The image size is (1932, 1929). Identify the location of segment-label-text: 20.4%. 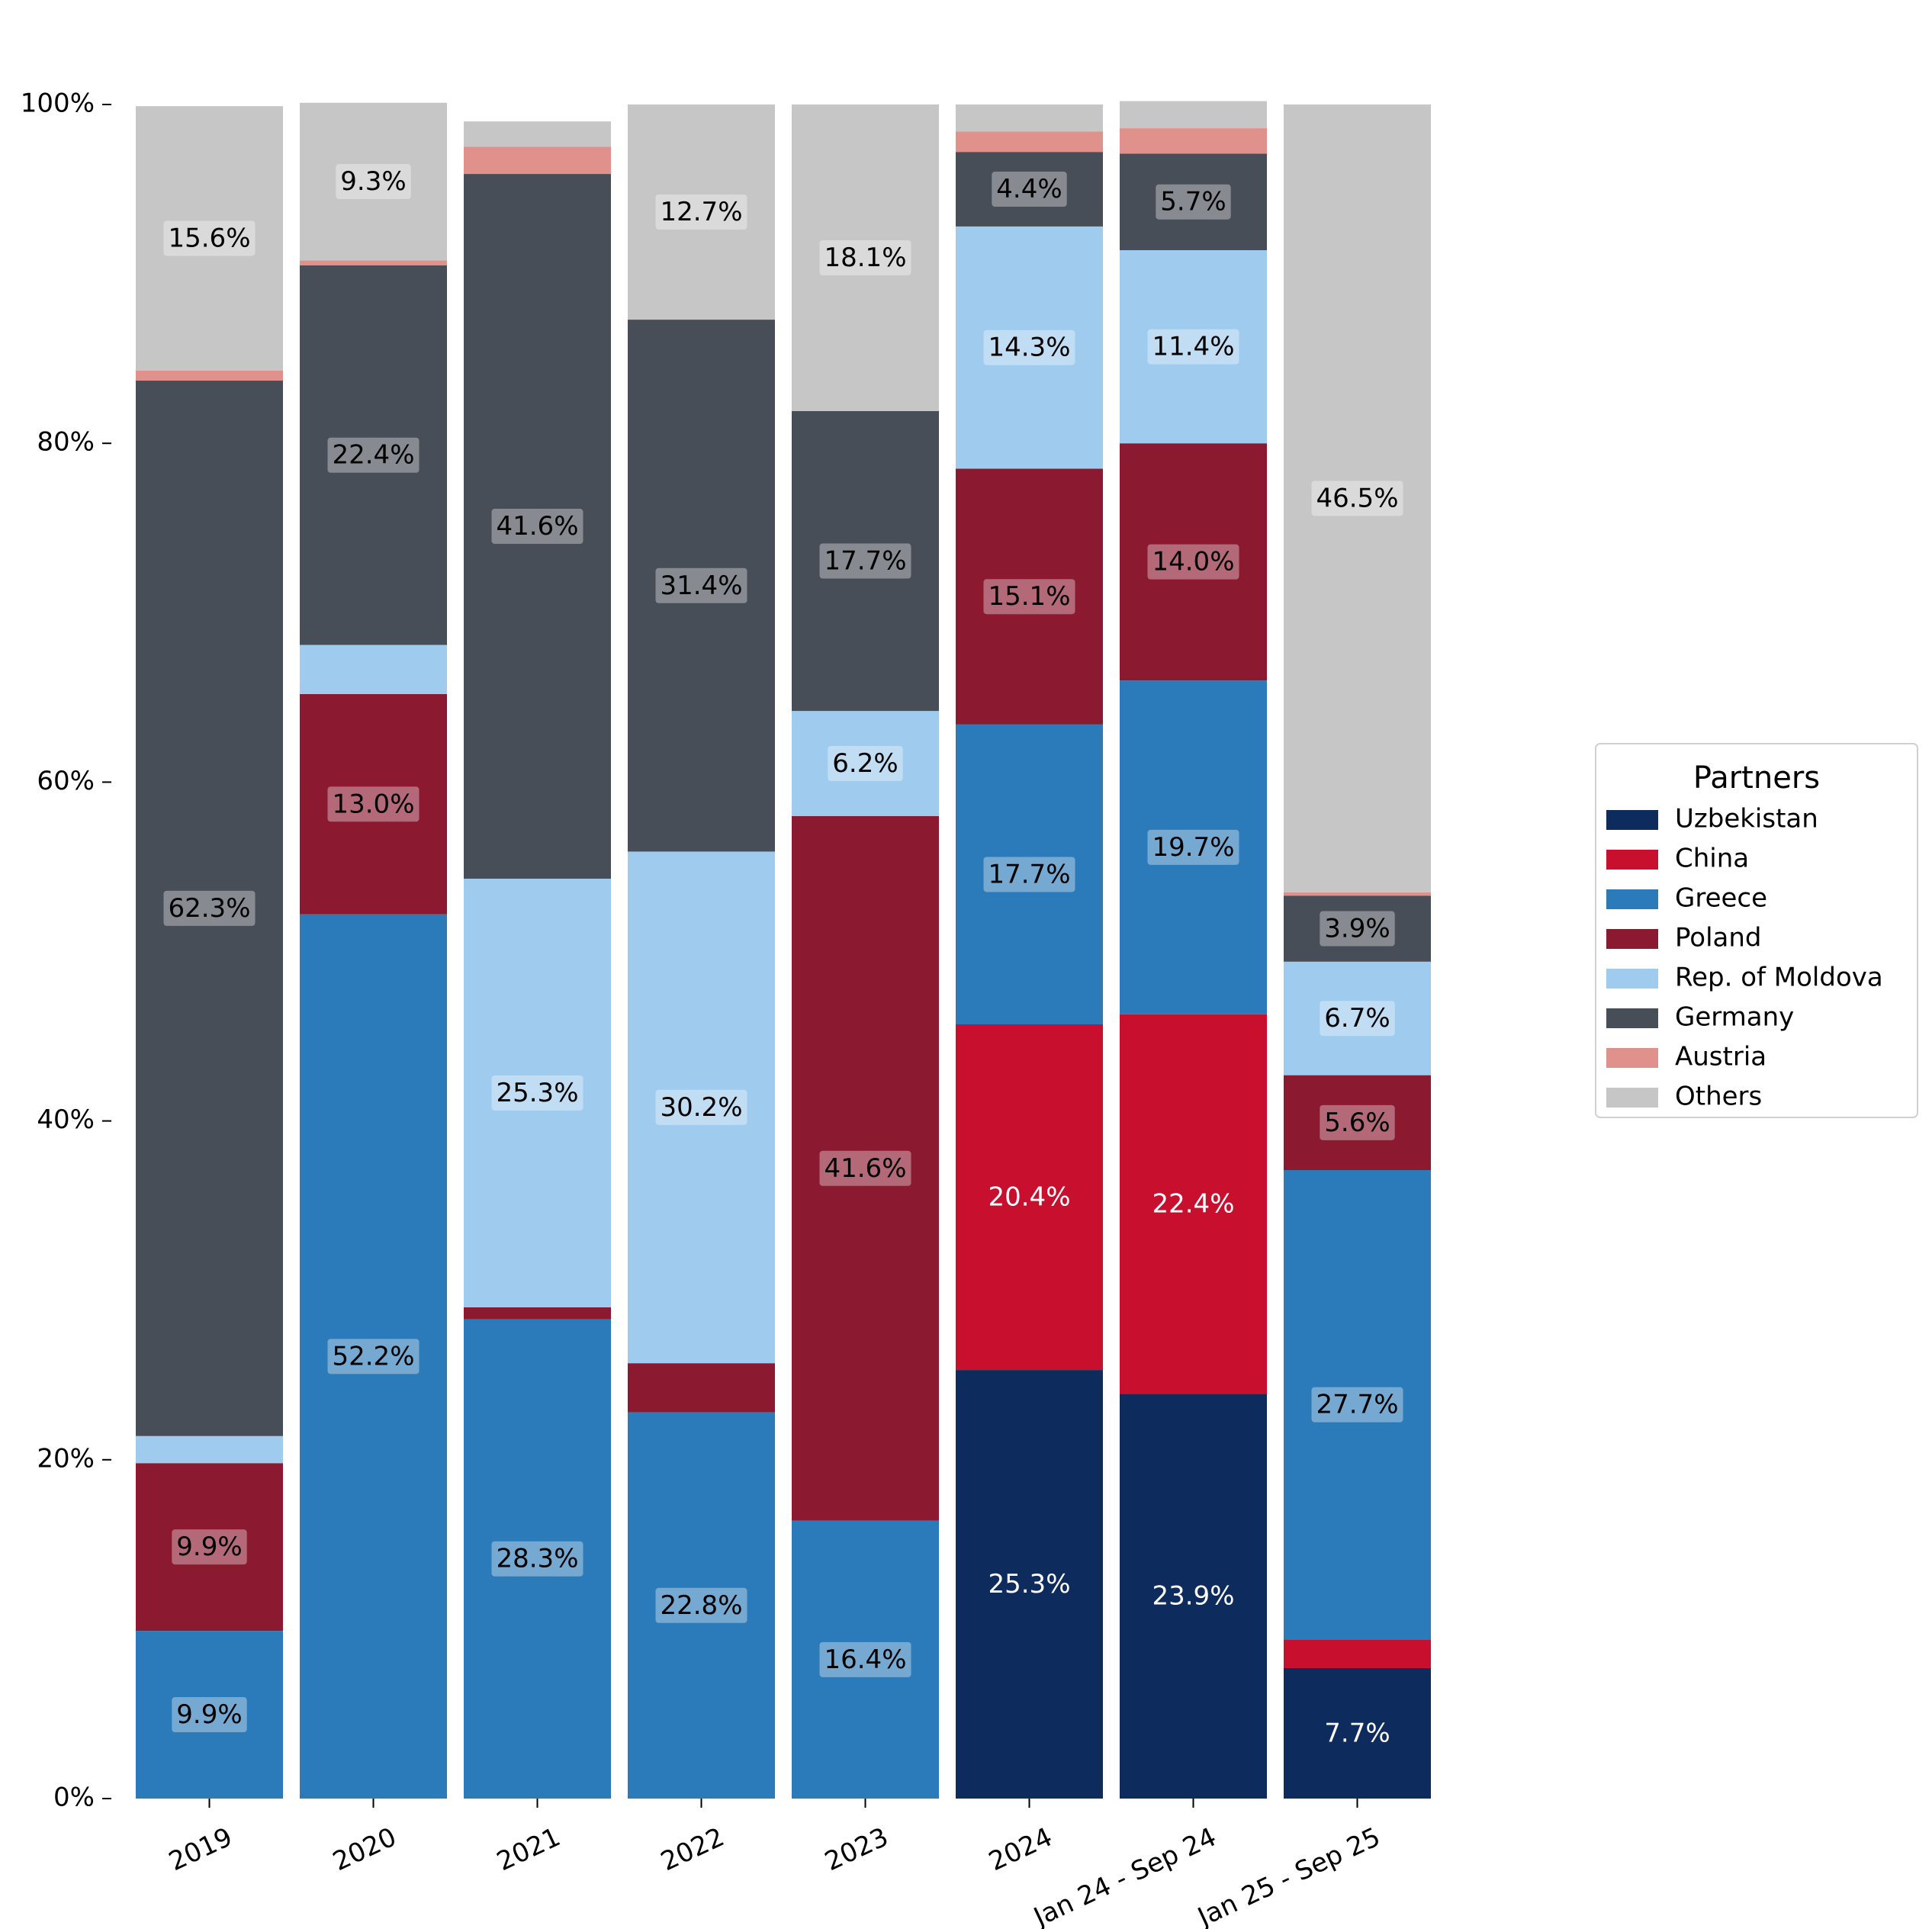
(1029, 1197).